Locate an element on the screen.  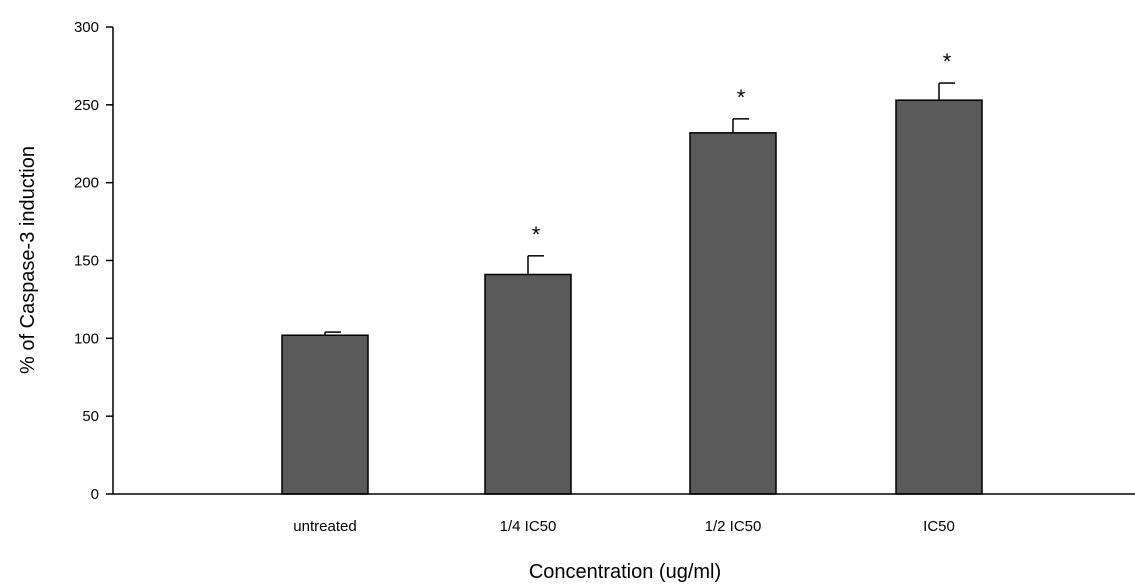
x-tick-label: 1/2 IC50 is located at coordinates (733, 526).